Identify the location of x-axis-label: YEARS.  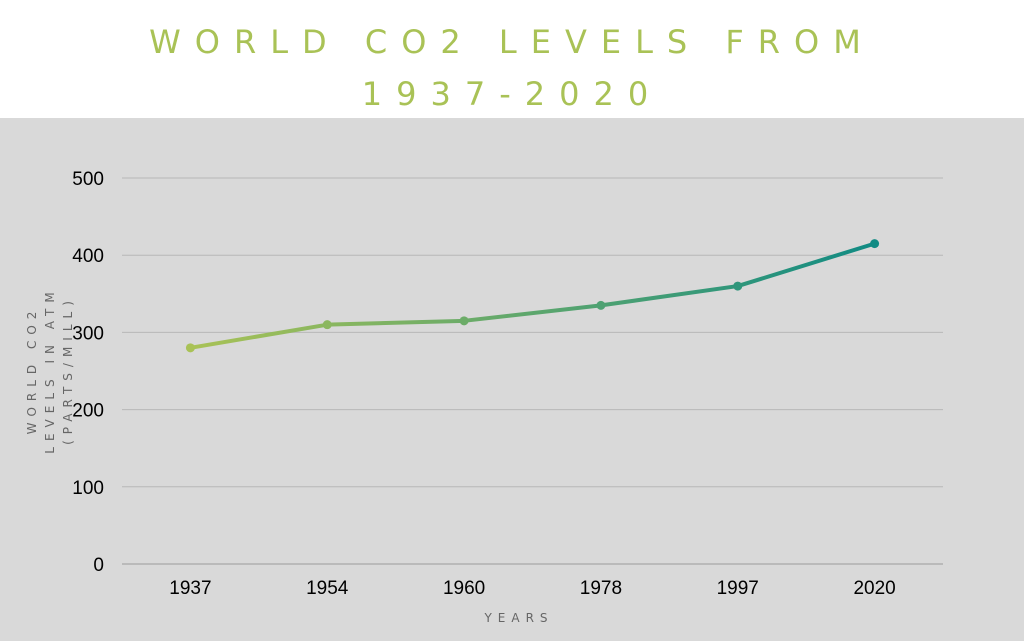
(518, 618).